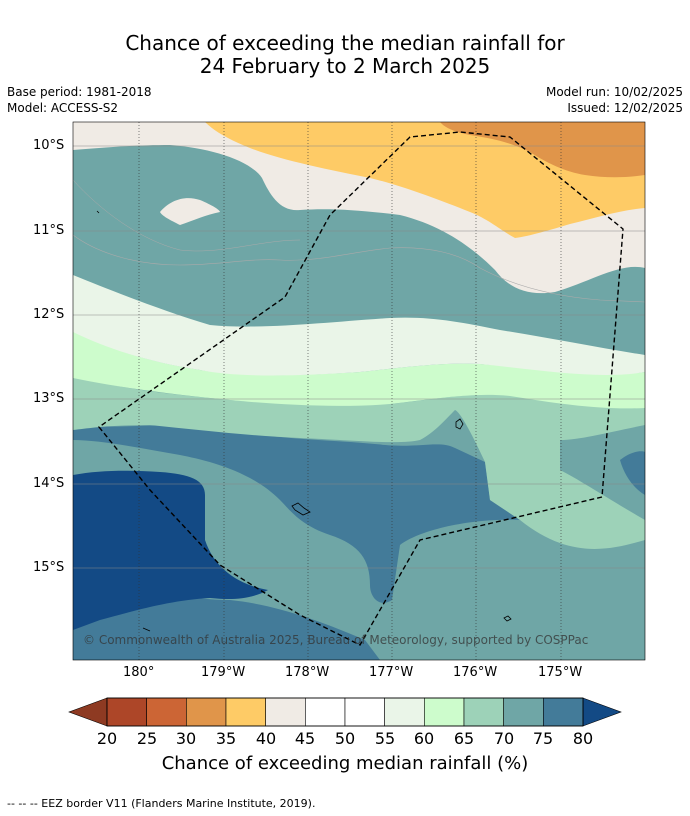 The image size is (690, 816). What do you see at coordinates (49, 230) in the screenshot?
I see `lat-label-11s: 11°S` at bounding box center [49, 230].